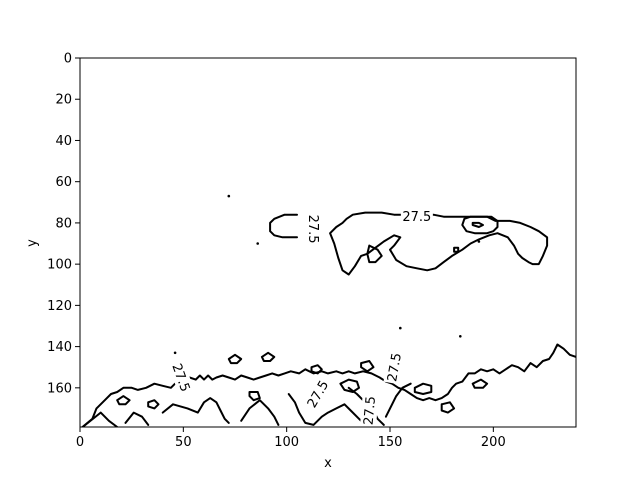 This screenshot has width=640, height=480. I want to click on y-tick-label-1: 20, so click(63, 100).